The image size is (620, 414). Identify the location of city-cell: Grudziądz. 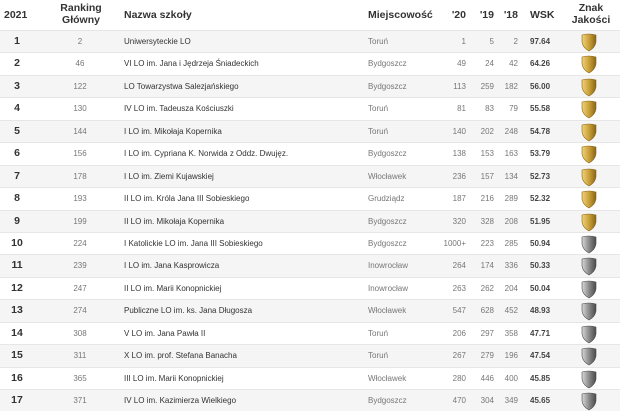
(386, 199).